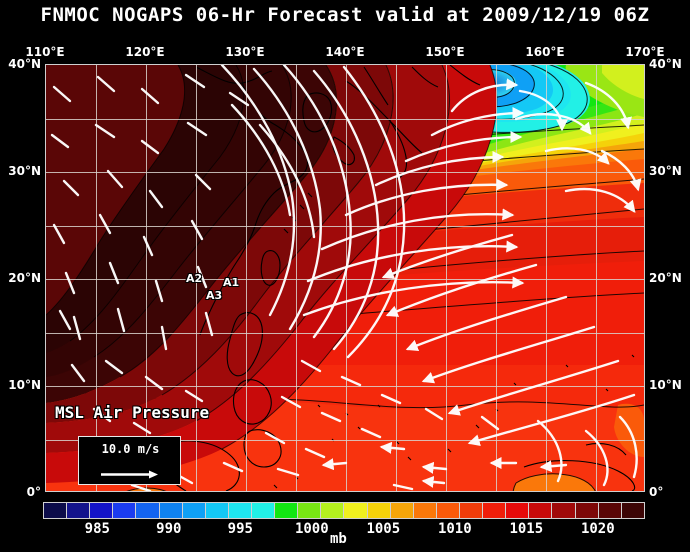 The image size is (690, 552). I want to click on lon-tick-120°E: 120°E, so click(145, 52).